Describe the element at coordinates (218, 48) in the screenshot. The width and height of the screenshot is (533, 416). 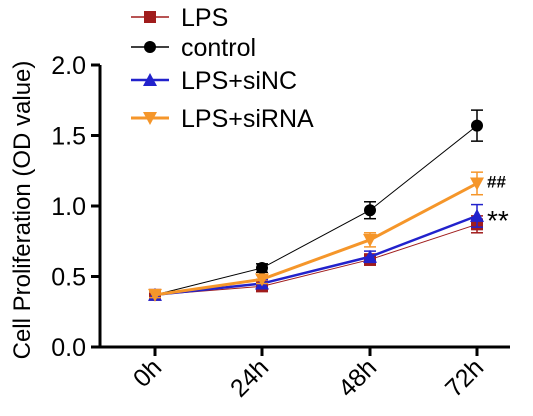
I see `legend-label: control` at that location.